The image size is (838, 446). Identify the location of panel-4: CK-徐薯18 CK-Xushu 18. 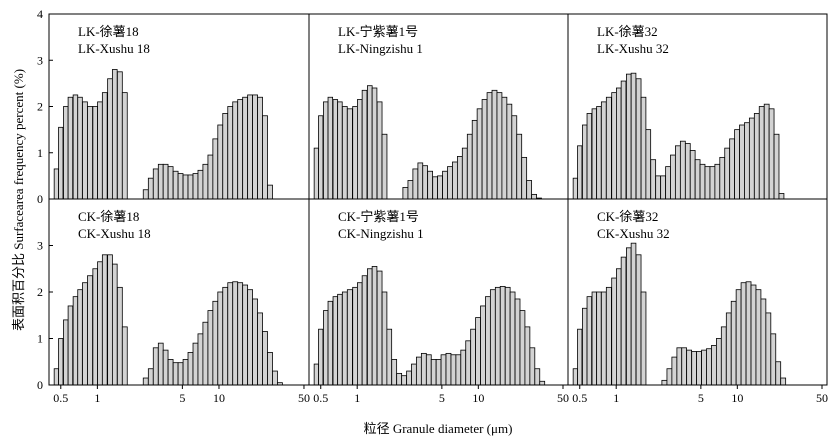
(179, 293).